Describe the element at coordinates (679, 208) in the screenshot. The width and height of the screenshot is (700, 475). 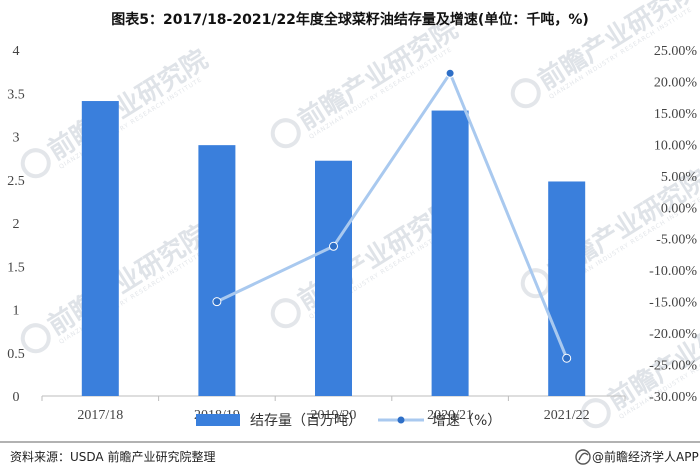
I see `right-tick-label: 0.00%` at that location.